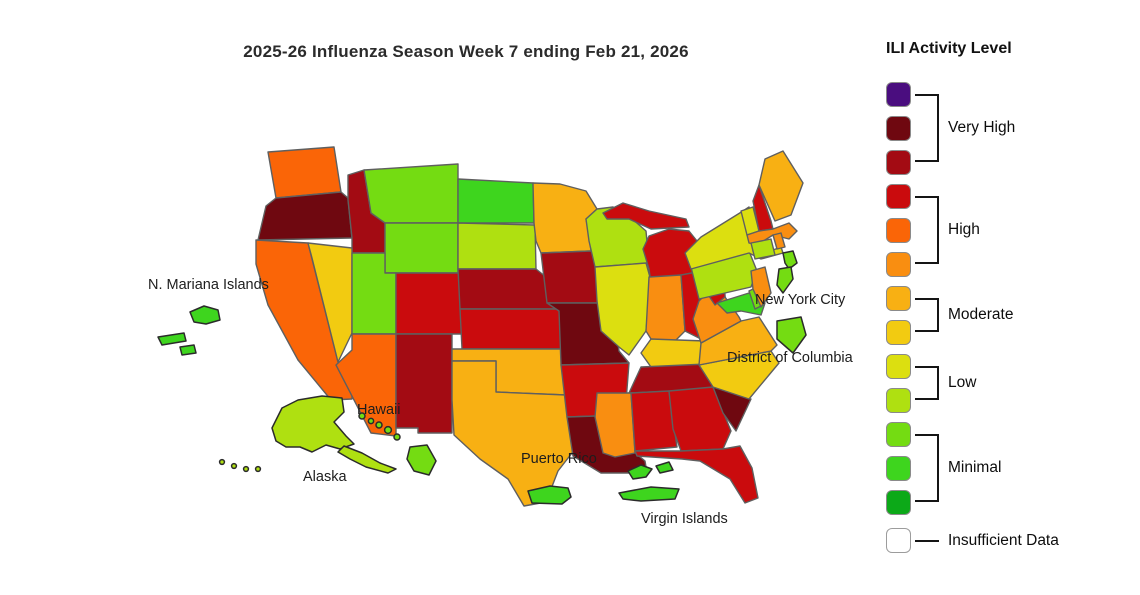 This screenshot has width=1140, height=595. What do you see at coordinates (981, 314) in the screenshot?
I see `legend-label-moderate: Moderate` at bounding box center [981, 314].